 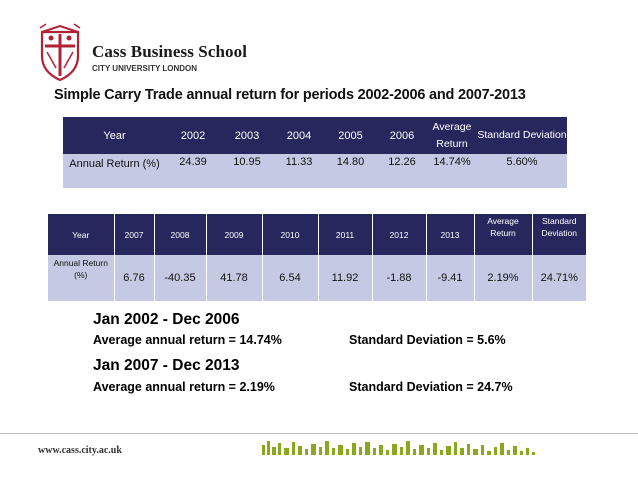 What do you see at coordinates (319, 433) in the screenshot?
I see `footer-divider` at bounding box center [319, 433].